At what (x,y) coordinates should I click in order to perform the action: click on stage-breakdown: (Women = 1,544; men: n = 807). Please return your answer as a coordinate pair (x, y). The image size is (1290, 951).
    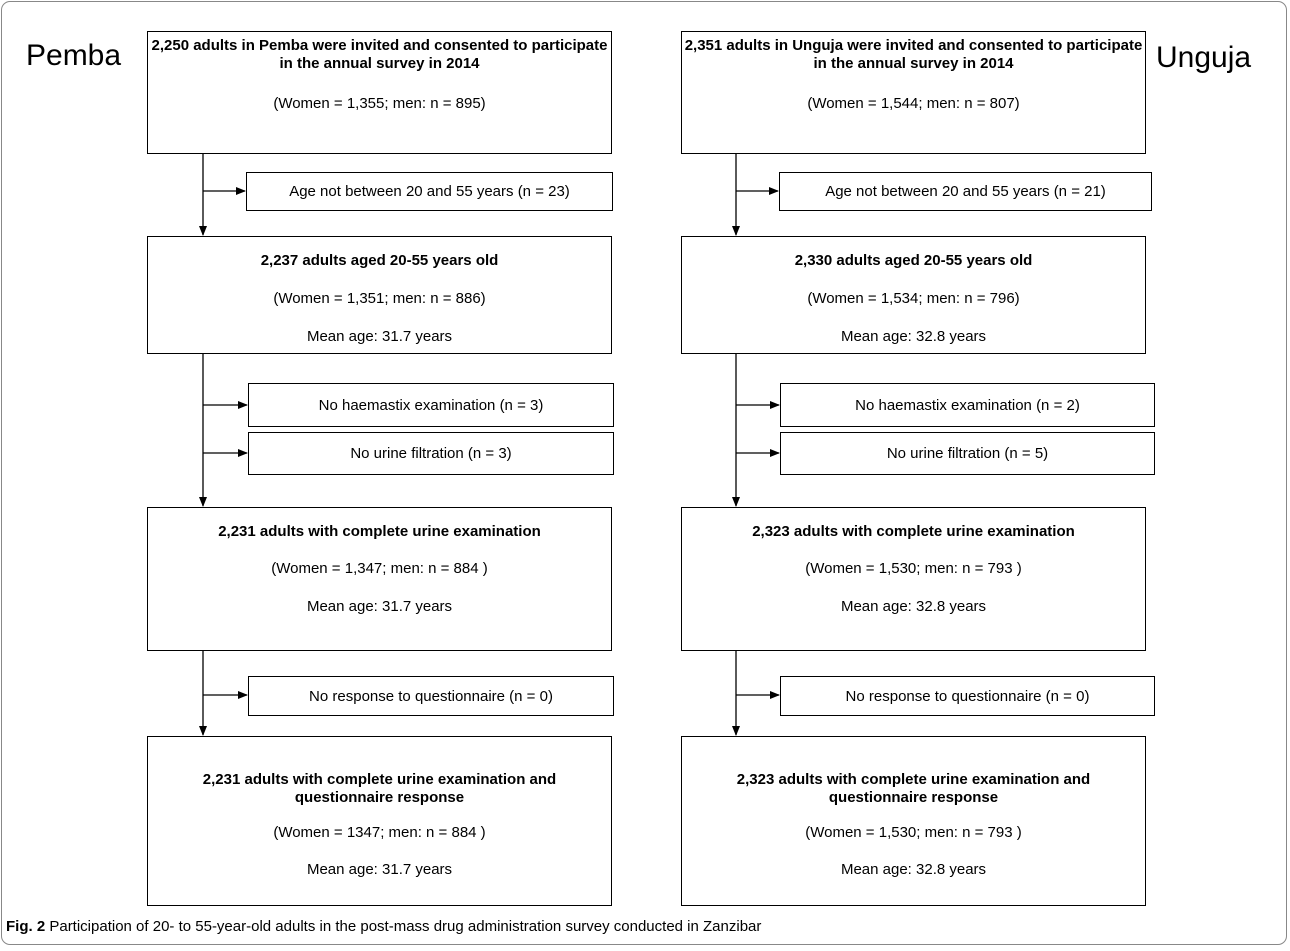
    Looking at the image, I should click on (913, 103).